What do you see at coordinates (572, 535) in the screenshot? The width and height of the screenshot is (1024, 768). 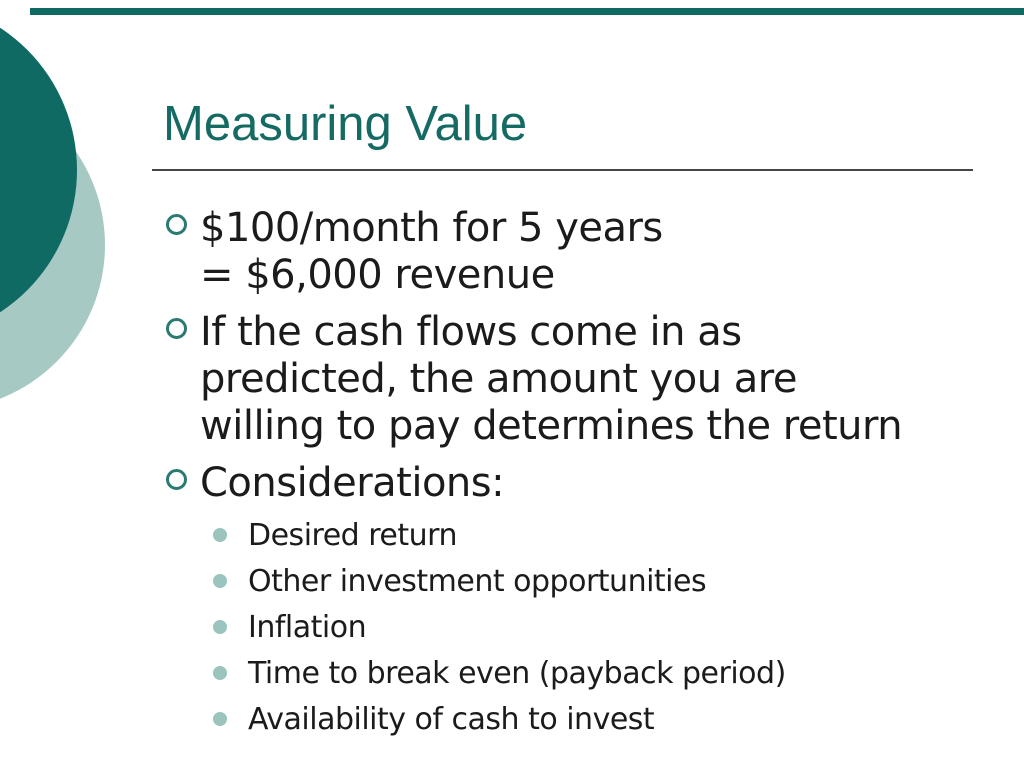 I see `list-item: Desired return` at bounding box center [572, 535].